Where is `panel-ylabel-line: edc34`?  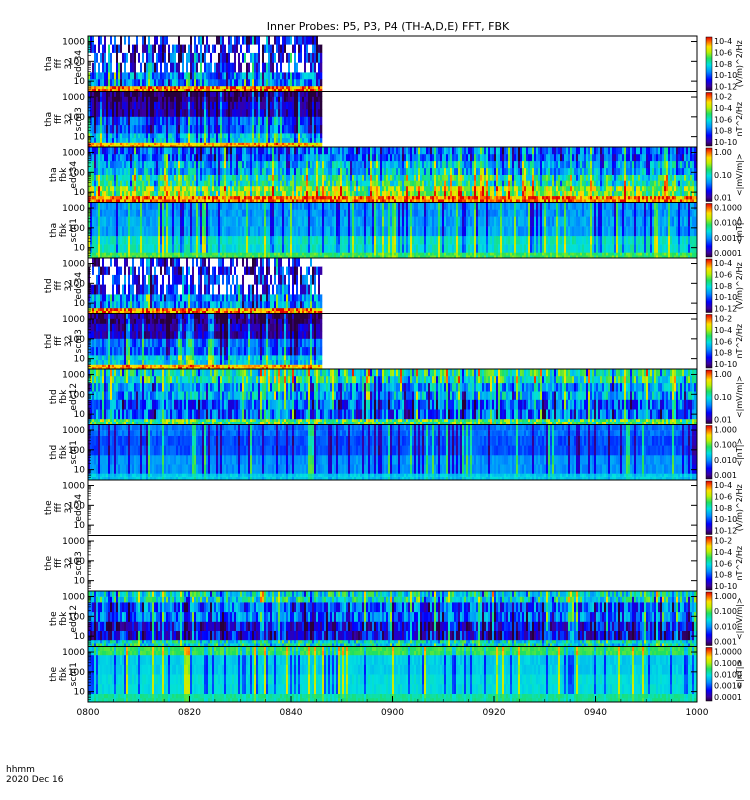 panel-ylabel-line: edc34 is located at coordinates (79, 508).